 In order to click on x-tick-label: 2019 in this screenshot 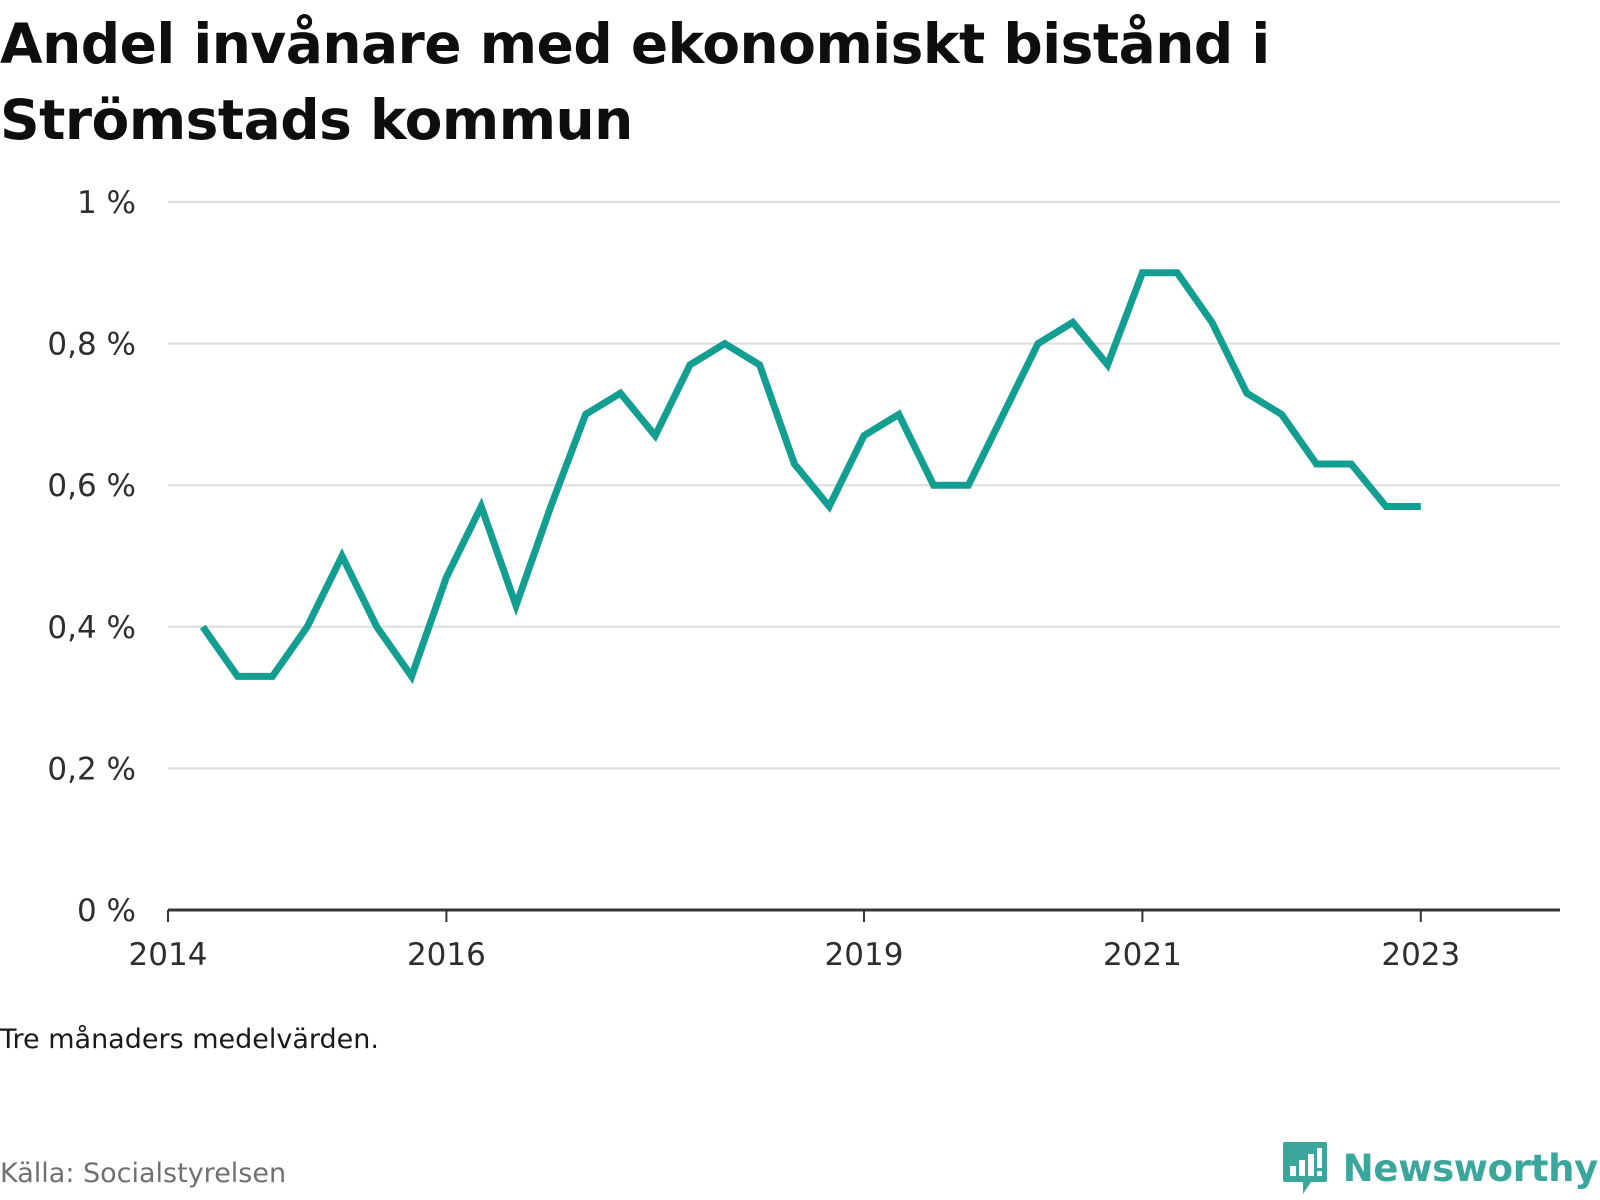, I will do `click(864, 953)`.